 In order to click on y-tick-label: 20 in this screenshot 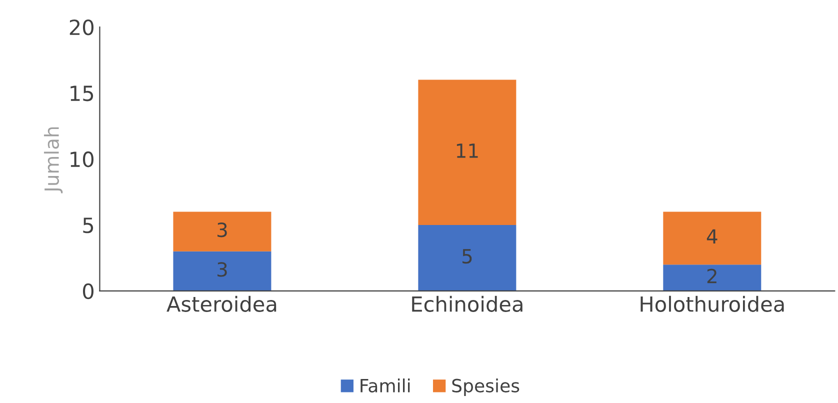, I will do `click(82, 27)`.